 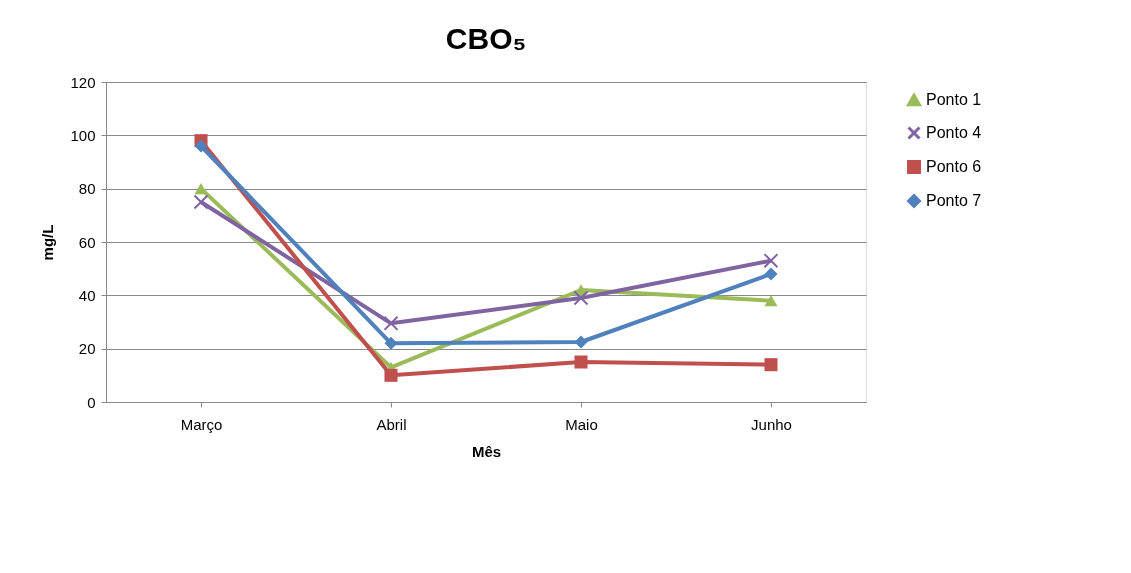 I want to click on legend-label: Ponto 1, so click(x=954, y=99).